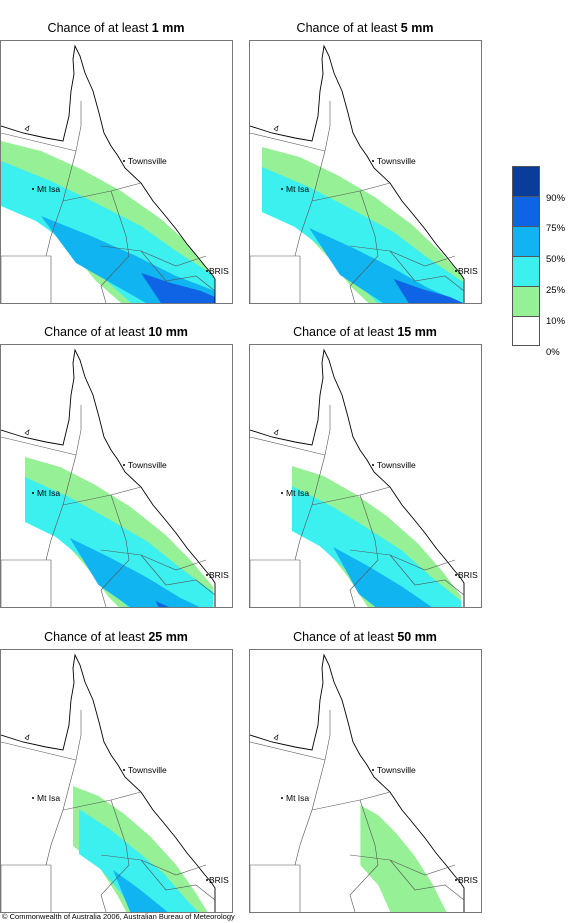 The width and height of the screenshot is (570, 923). What do you see at coordinates (365, 637) in the screenshot?
I see `panel-title-50mm: Chance of at least 50 mm` at bounding box center [365, 637].